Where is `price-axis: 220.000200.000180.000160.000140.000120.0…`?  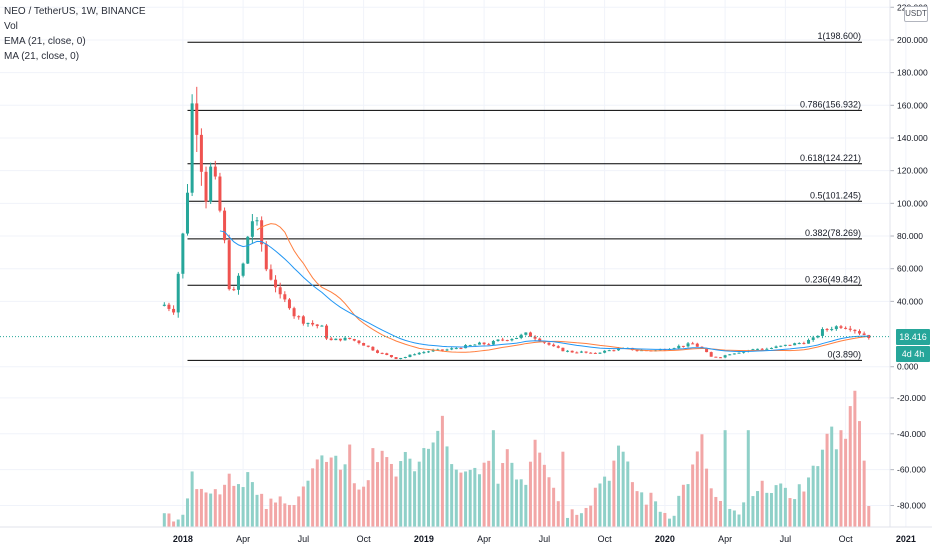
price-axis: 220.000200.000180.000160.000140.000120.0… is located at coordinates (909, 256).